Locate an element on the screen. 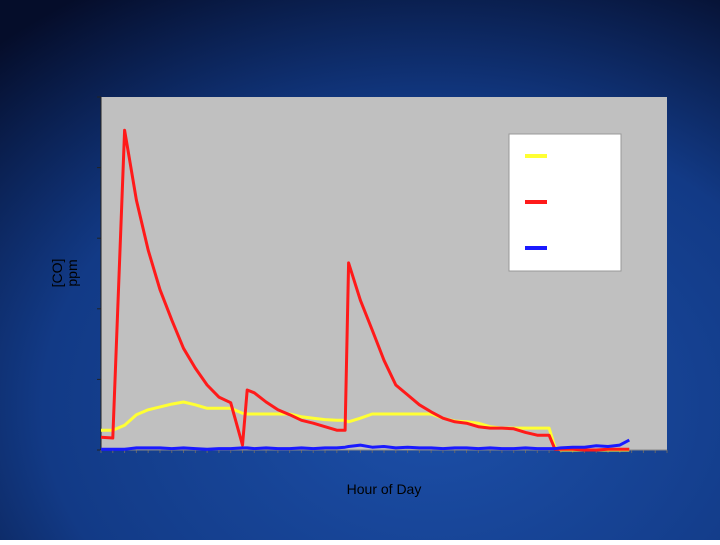 The height and width of the screenshot is (545, 720). y-axis-label: ppm is located at coordinates (72, 272).